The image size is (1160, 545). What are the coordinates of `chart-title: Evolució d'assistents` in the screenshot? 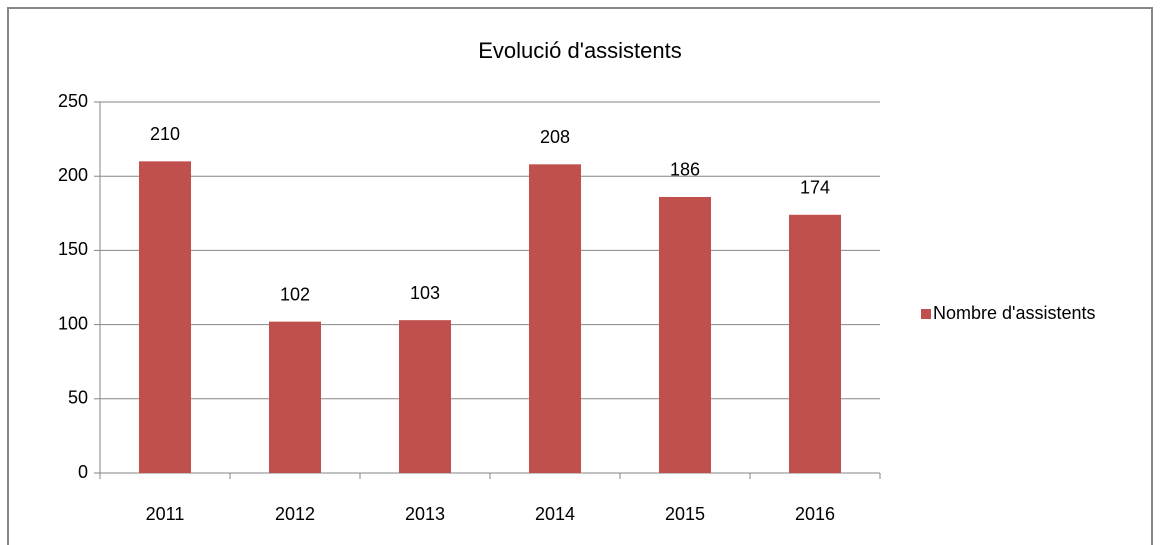 It's located at (580, 50).